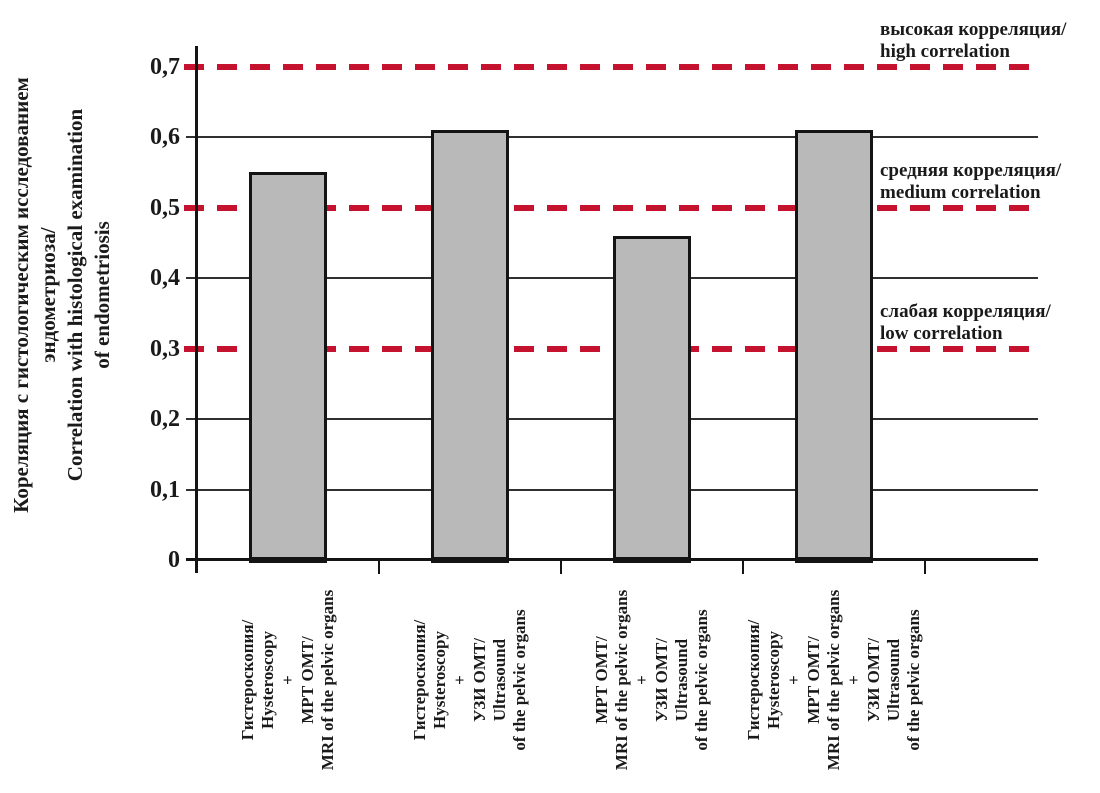 Image resolution: width=1100 pixels, height=793 pixels. I want to click on label-line: средняя корреляция/, so click(971, 170).